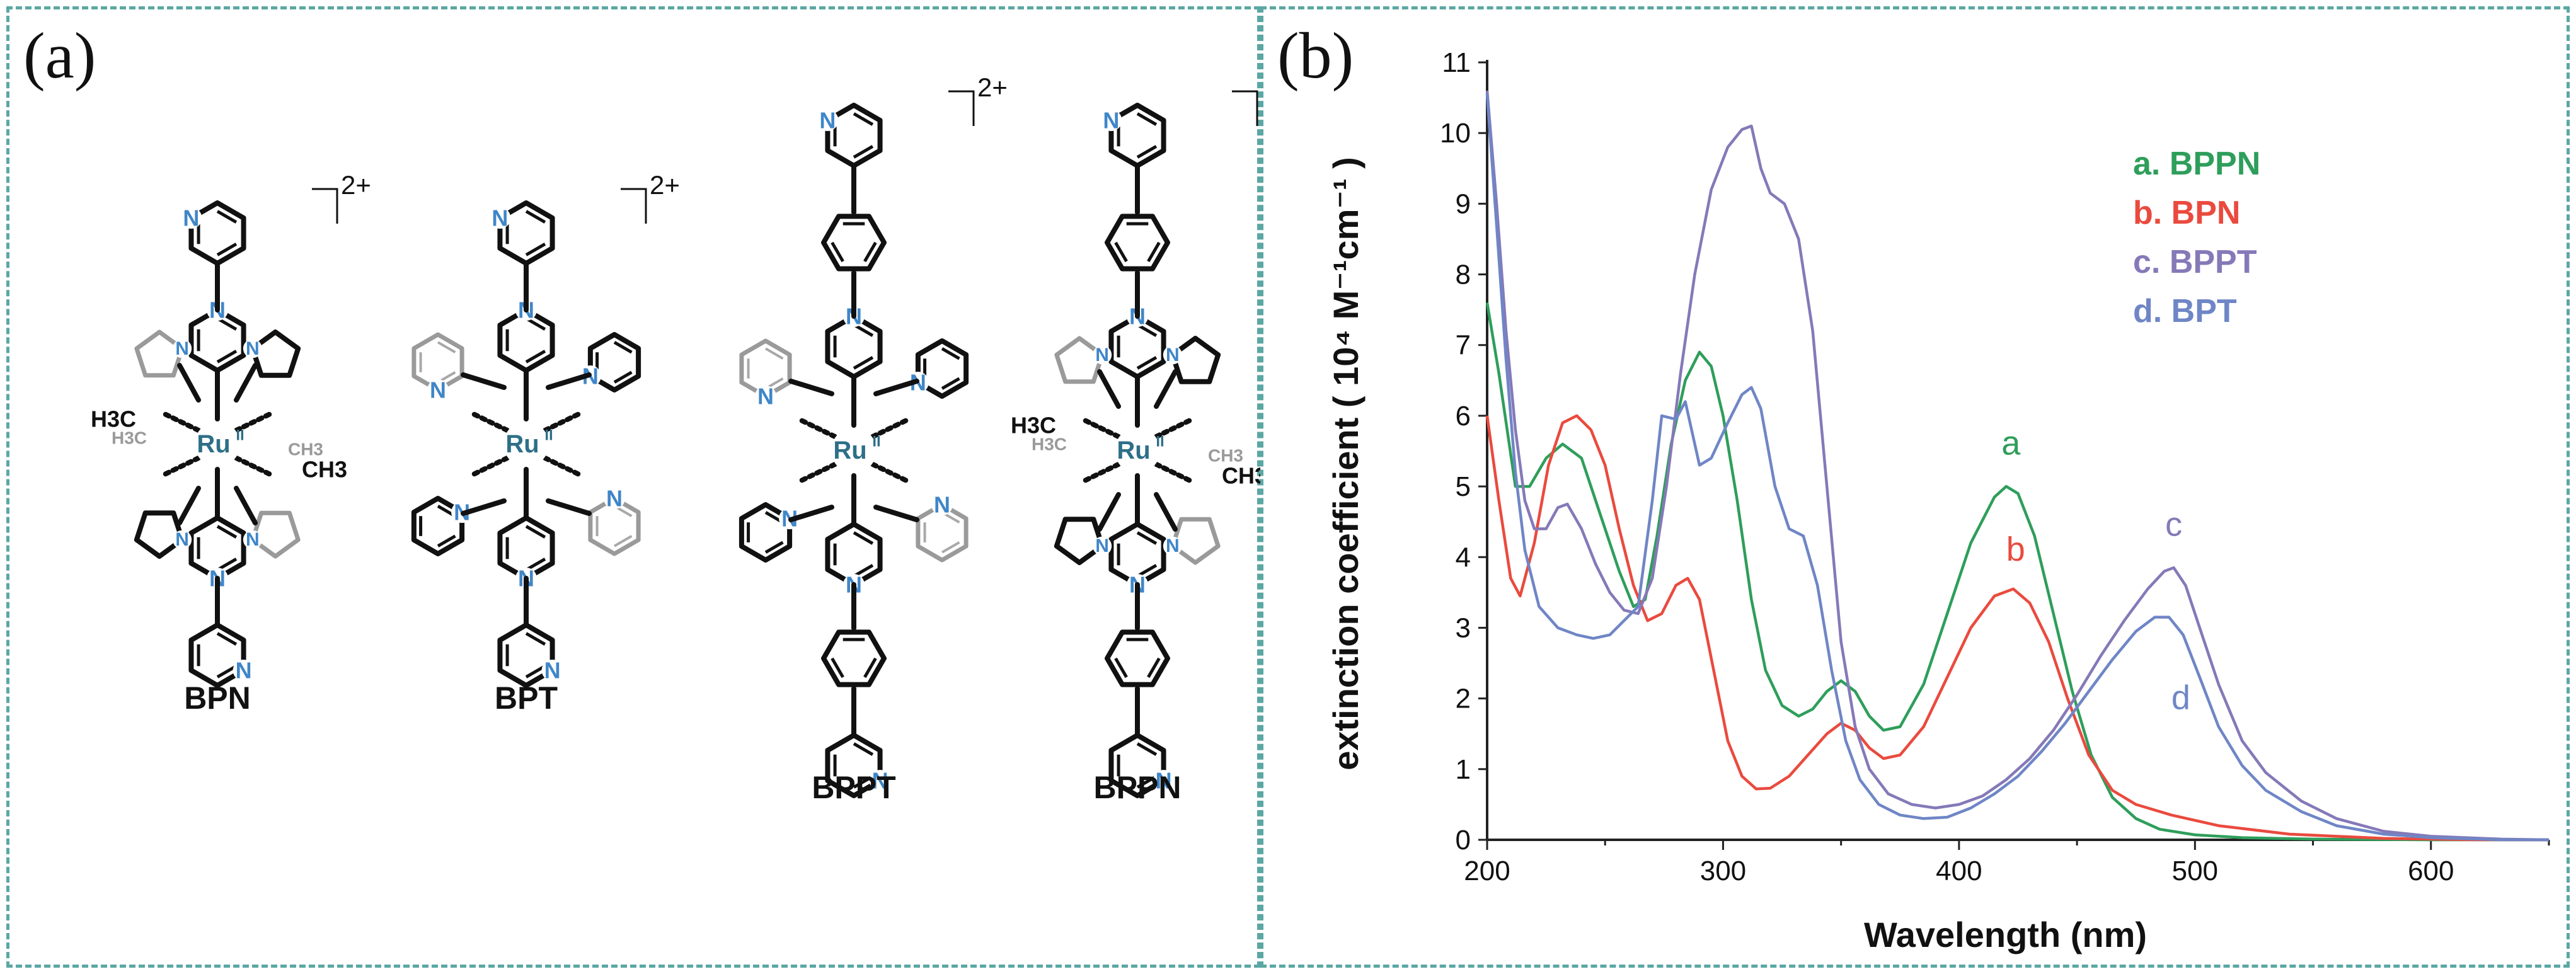 The width and height of the screenshot is (2576, 974). What do you see at coordinates (2186, 213) in the screenshot?
I see `legend-entry-b: b. BPN` at bounding box center [2186, 213].